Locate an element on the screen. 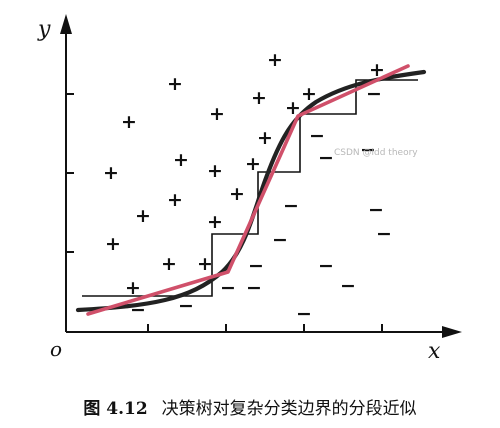 This screenshot has height=428, width=500. watermark: CSDN @ldd theory is located at coordinates (376, 153).